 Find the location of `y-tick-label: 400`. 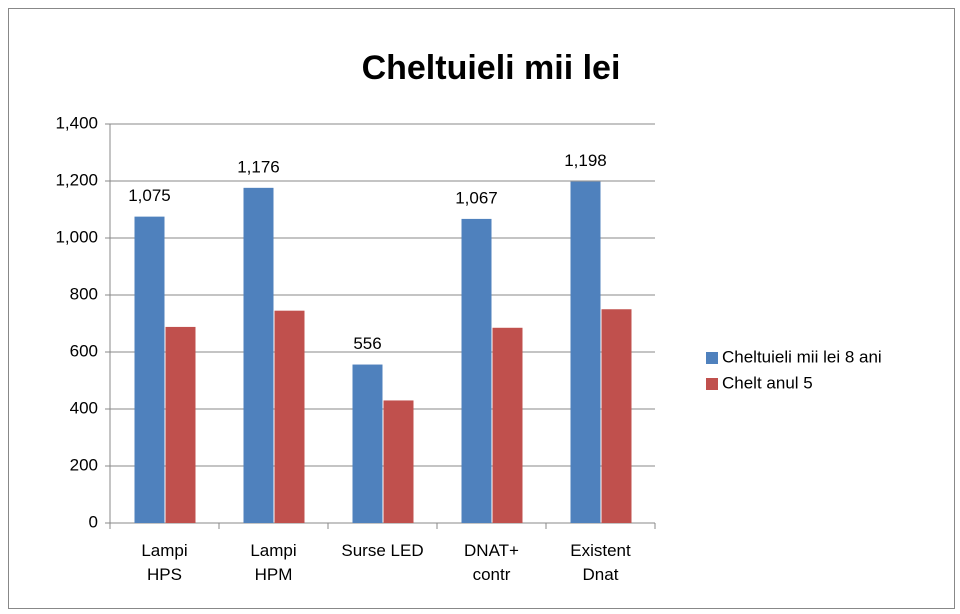

y-tick-label: 400 is located at coordinates (84, 407).